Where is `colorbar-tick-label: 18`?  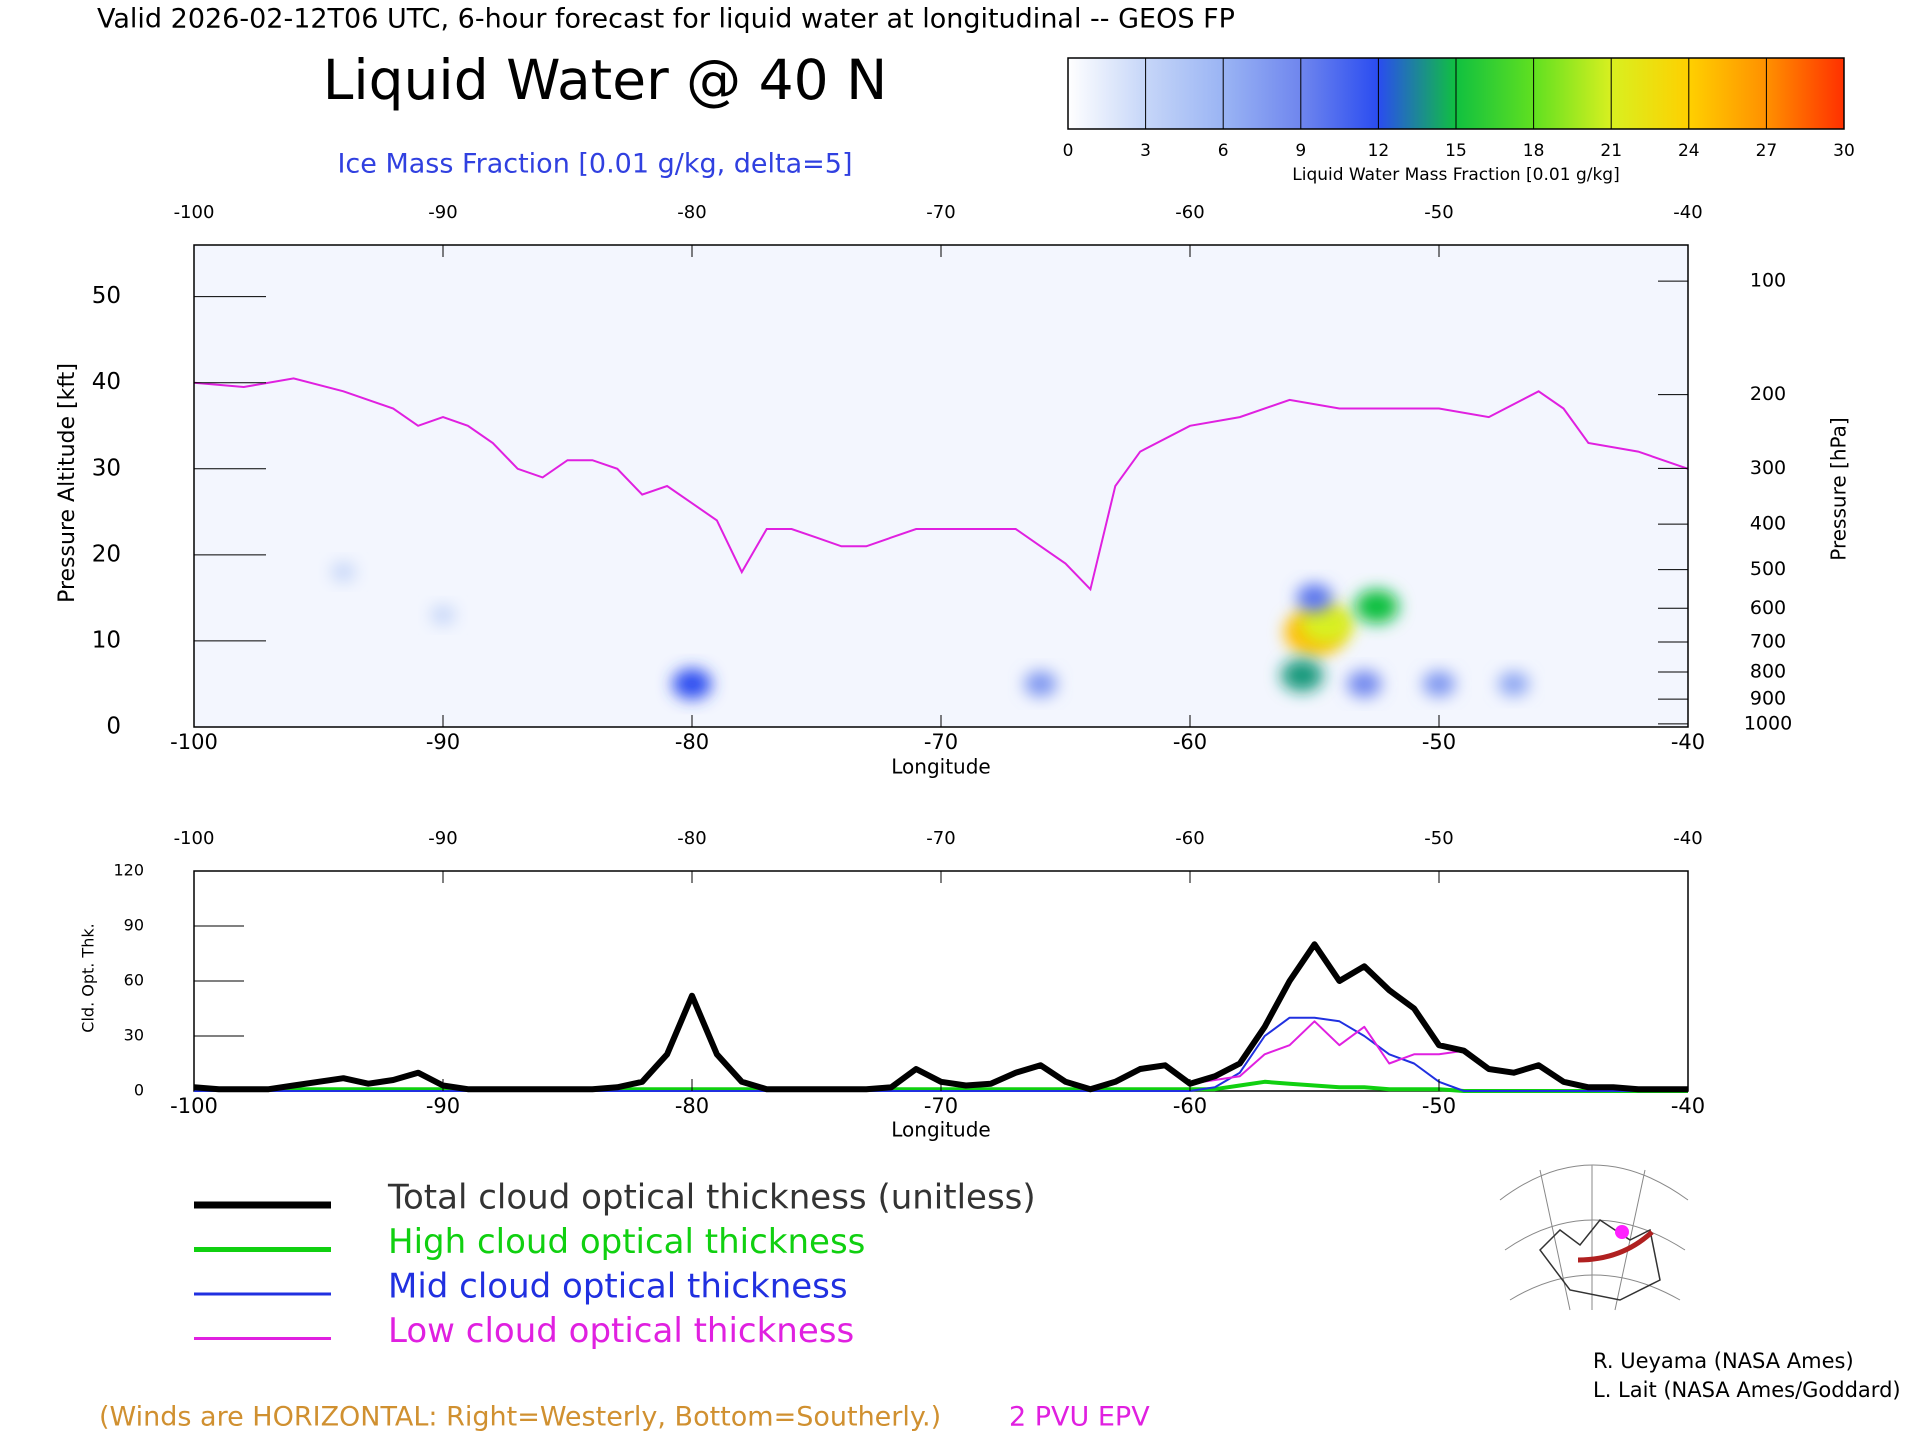
colorbar-tick-label: 18 is located at coordinates (1534, 151).